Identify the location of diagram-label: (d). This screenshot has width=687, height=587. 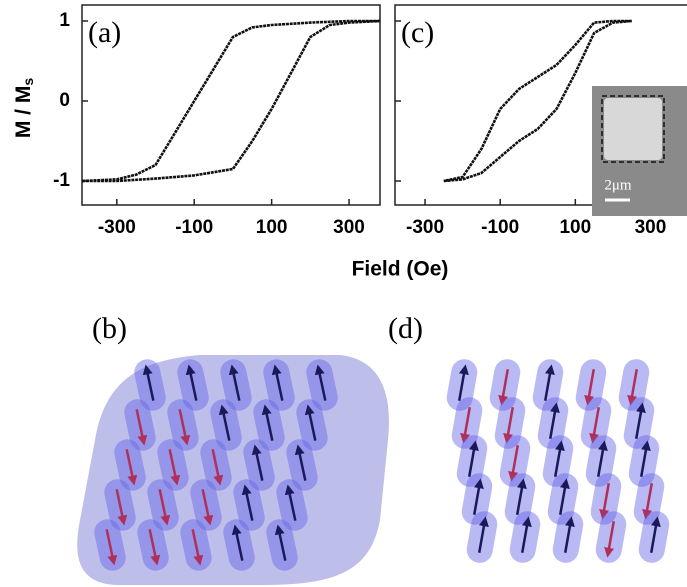
(405, 328).